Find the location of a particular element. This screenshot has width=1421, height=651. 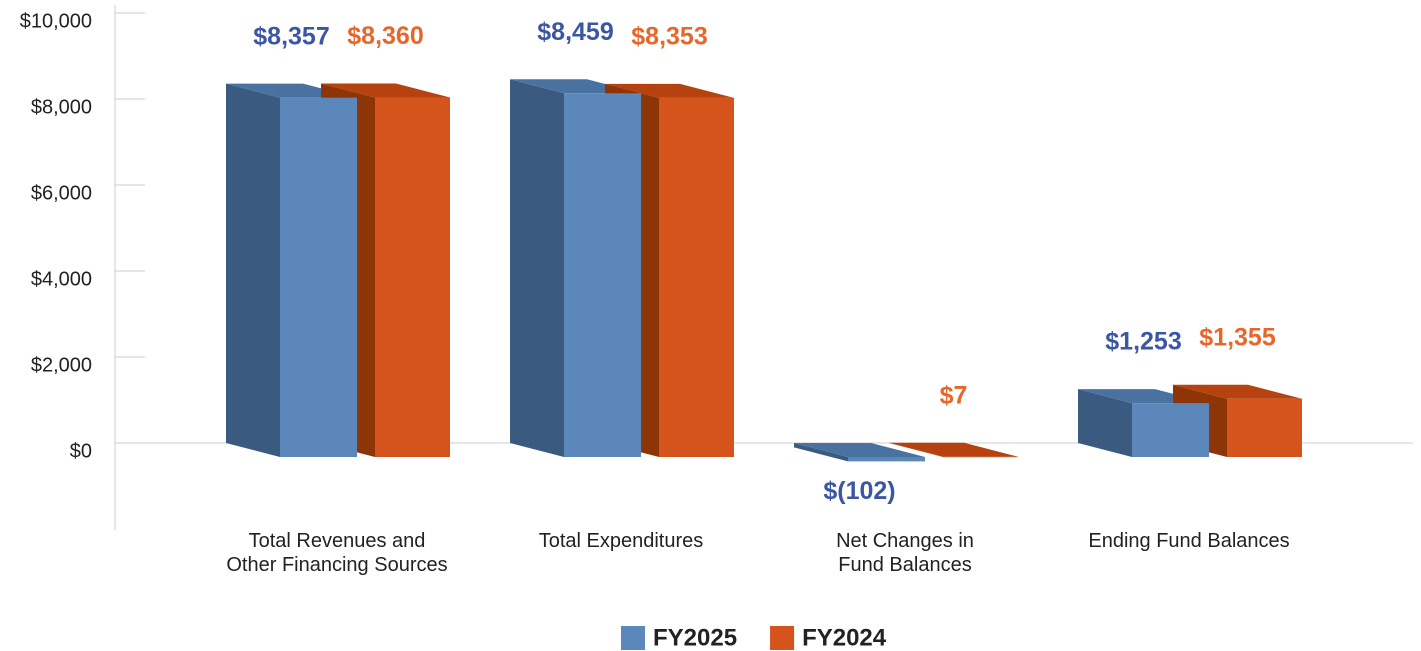

y-tick-label: $10,000 is located at coordinates (56, 21).